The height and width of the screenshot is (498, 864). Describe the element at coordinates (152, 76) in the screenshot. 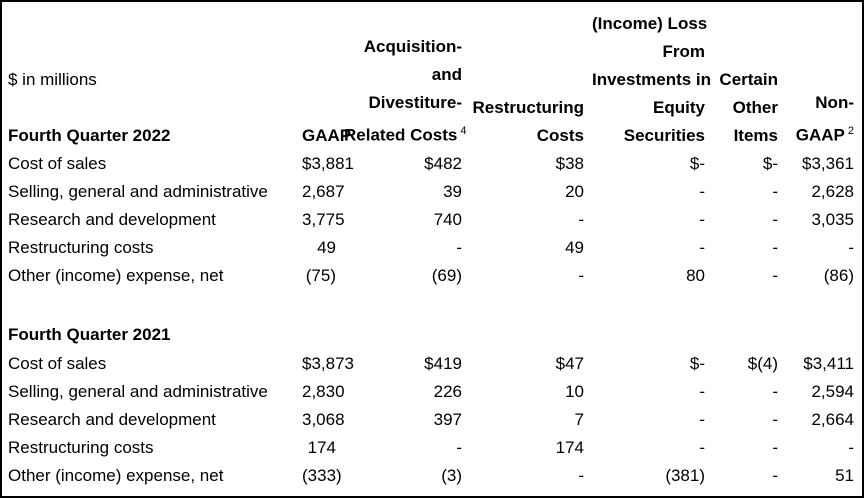

I see `header-label-column: $ in millions Fourth Quarter 2022` at that location.